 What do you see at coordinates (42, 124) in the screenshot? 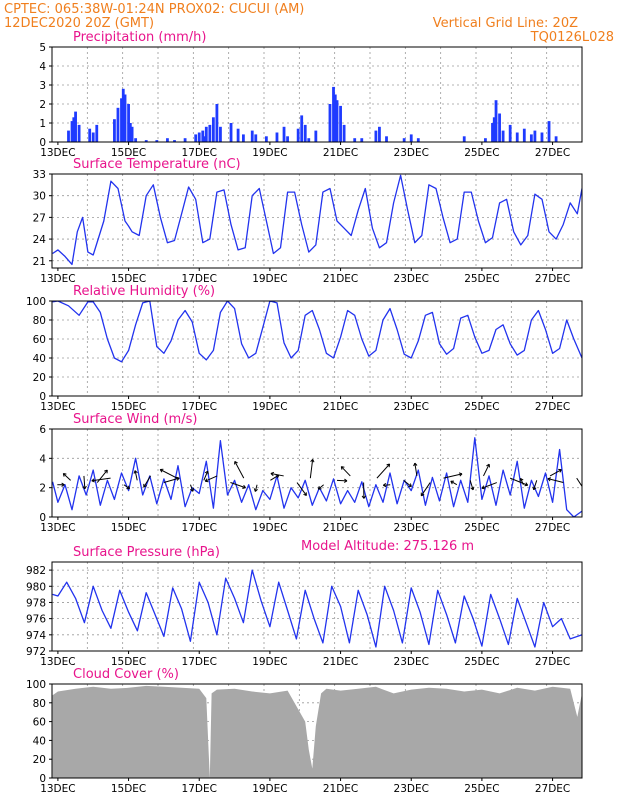
I see `y-tick-label: 1` at bounding box center [42, 124].